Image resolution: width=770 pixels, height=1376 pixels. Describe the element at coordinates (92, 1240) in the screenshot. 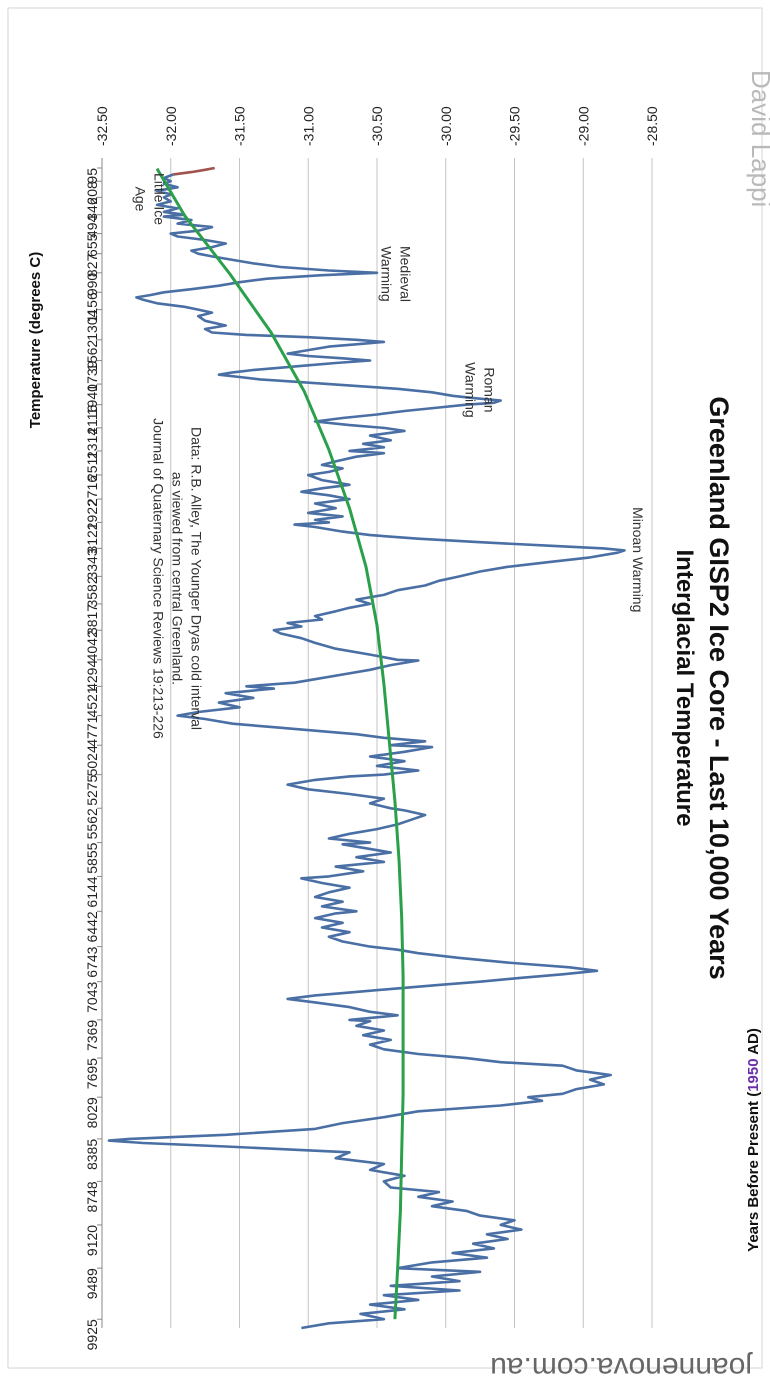

I see `year-tick-label: 9120` at that location.